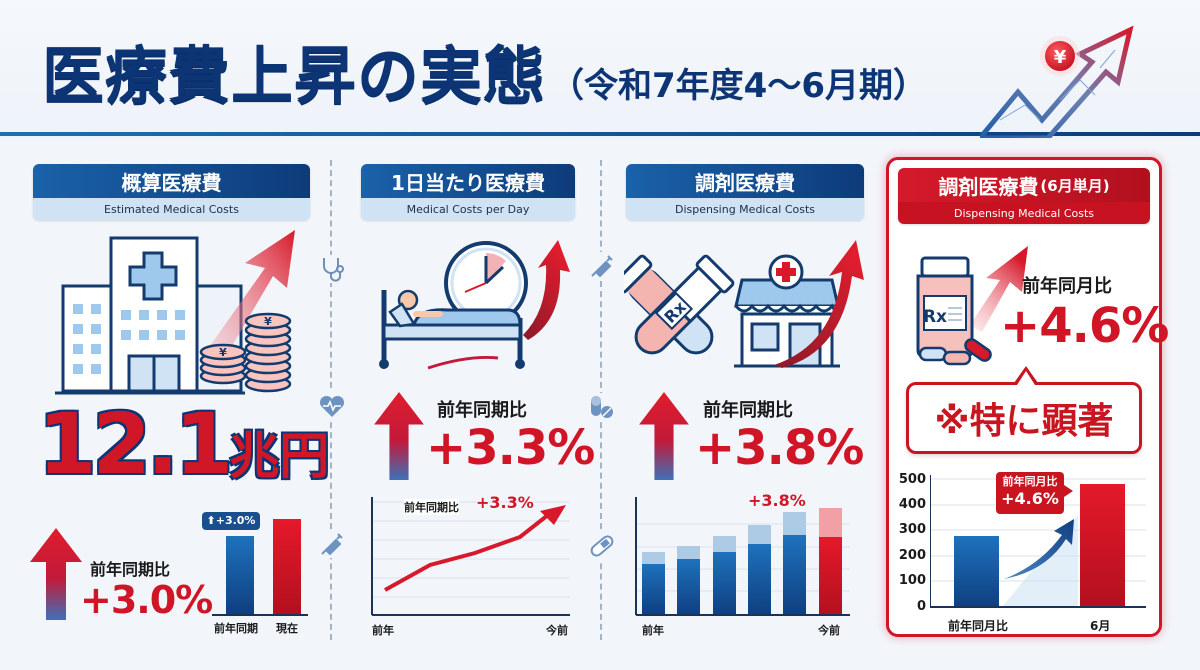 The height and width of the screenshot is (670, 1200). What do you see at coordinates (1067, 286) in the screenshot?
I see `yoy-label: 前年同月比` at bounding box center [1067, 286].